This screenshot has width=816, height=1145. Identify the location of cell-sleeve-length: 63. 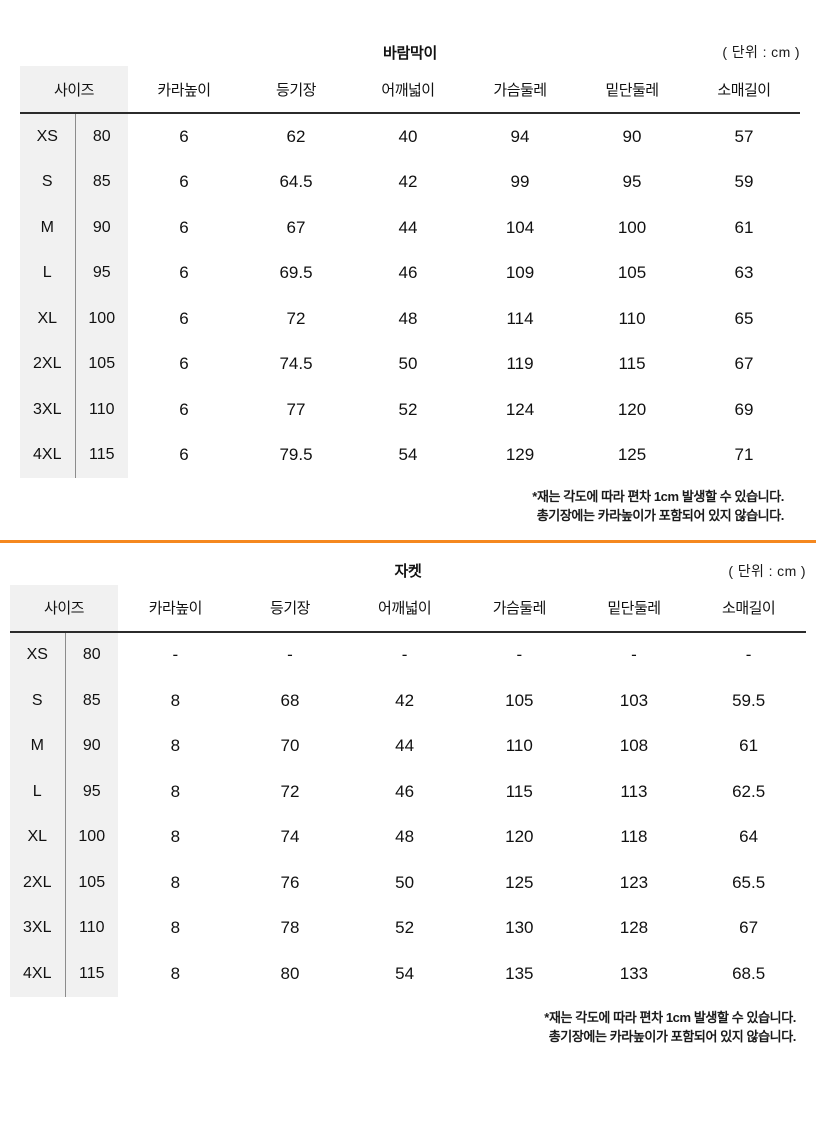
(744, 273).